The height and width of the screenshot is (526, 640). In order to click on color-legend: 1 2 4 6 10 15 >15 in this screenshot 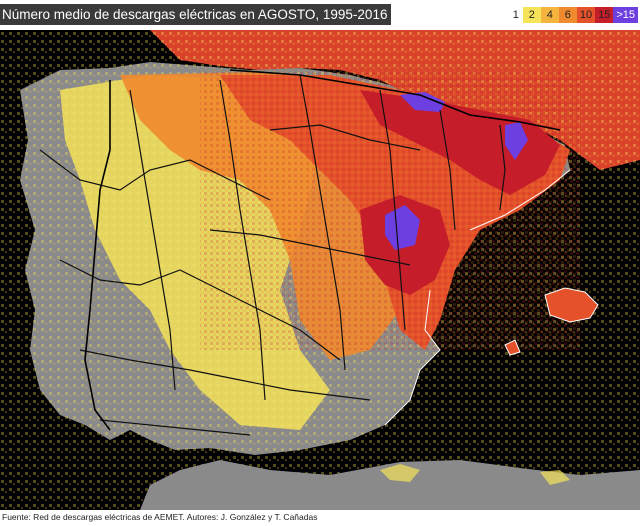, I will do `click(575, 15)`.